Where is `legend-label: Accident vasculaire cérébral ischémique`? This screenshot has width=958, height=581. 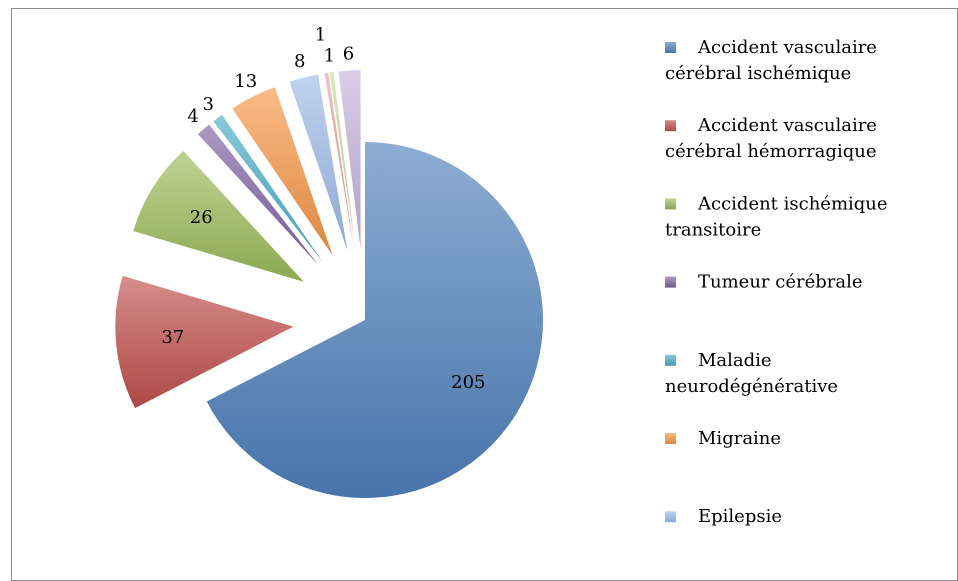 legend-label: Accident vasculaire cérébral ischémique is located at coordinates (771, 60).